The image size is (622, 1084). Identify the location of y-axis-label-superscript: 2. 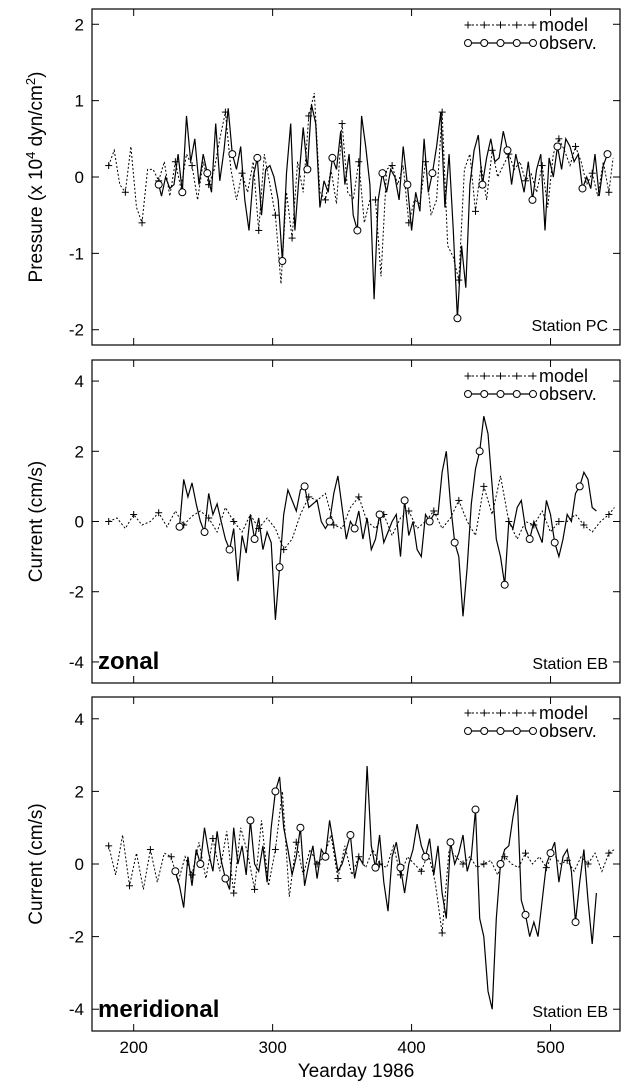
(30, 81).